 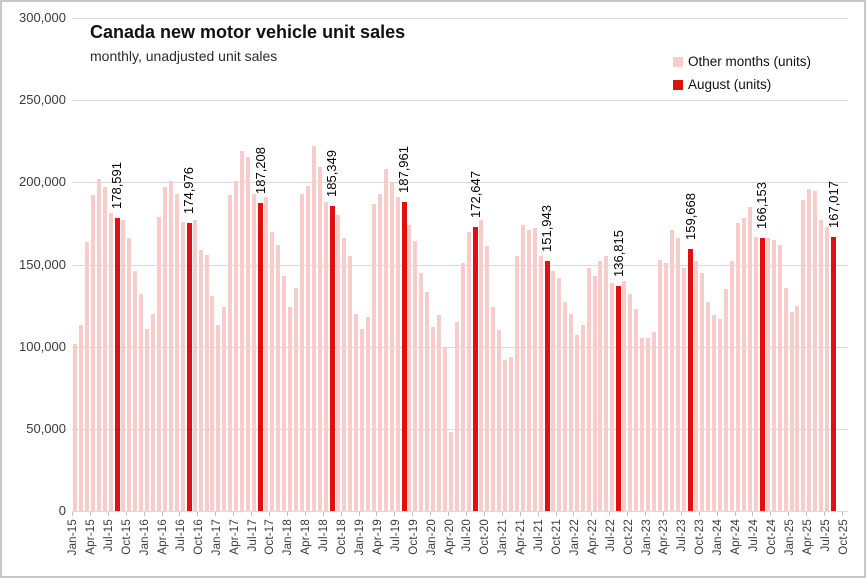 What do you see at coordinates (664, 537) in the screenshot?
I see `x-axis-label-Apr-23: Apr-23` at bounding box center [664, 537].